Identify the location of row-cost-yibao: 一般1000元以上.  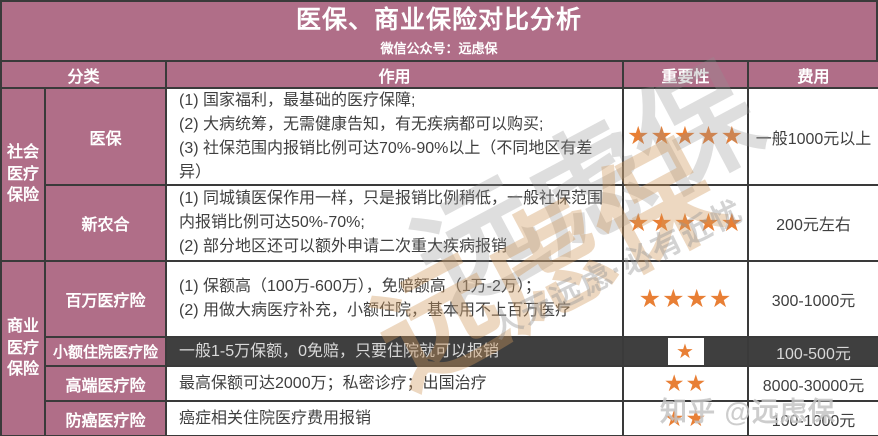
(813, 137).